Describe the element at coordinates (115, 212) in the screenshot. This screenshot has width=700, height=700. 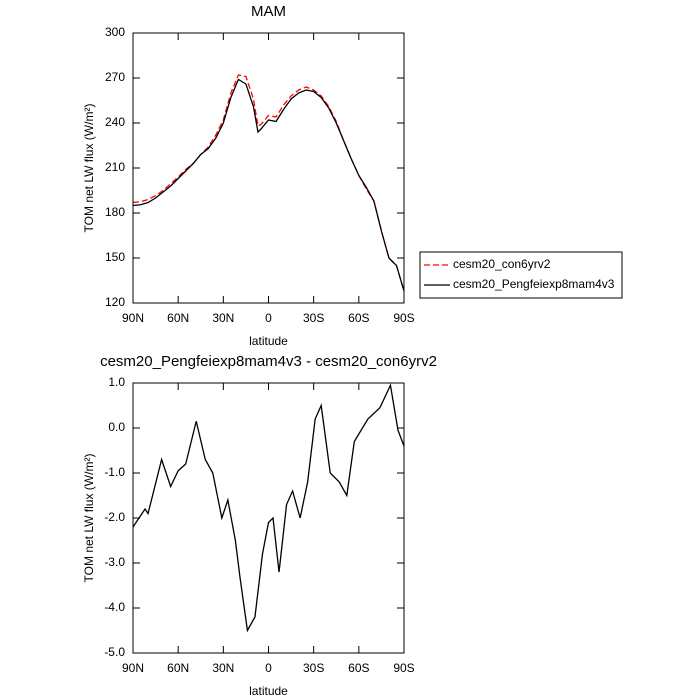
I see `y-tick-label: 180` at that location.